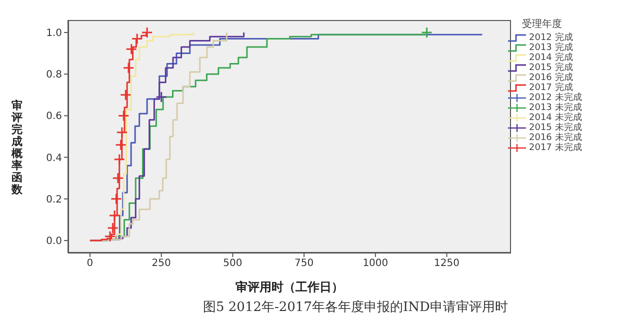  What do you see at coordinates (555, 148) in the screenshot?
I see `legend-label: 2017 未完成` at bounding box center [555, 148].